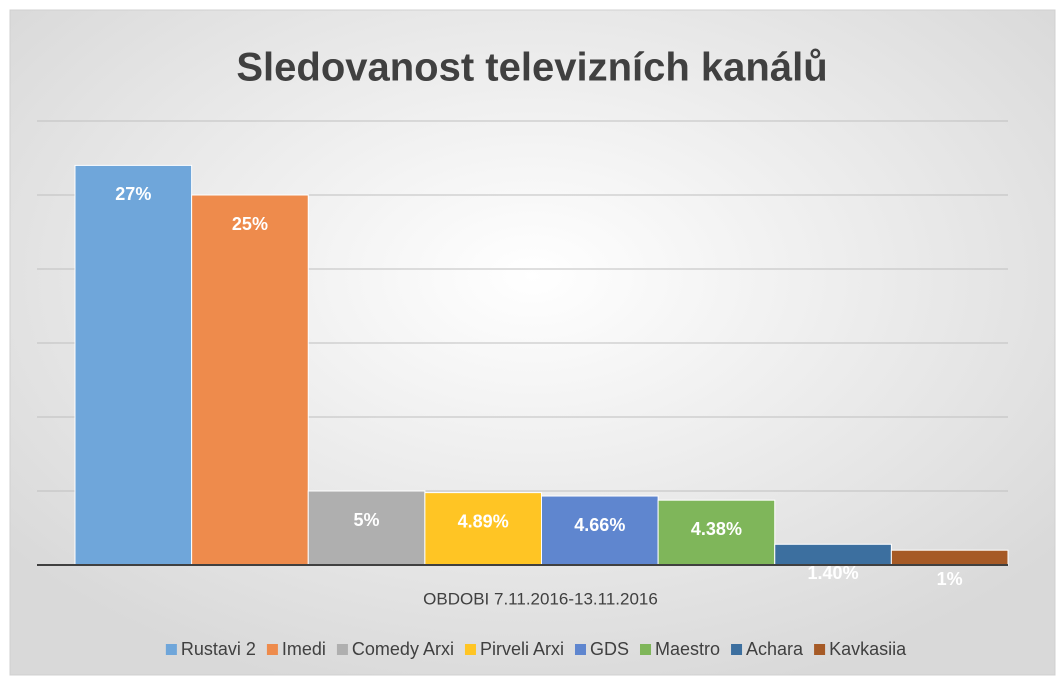  What do you see at coordinates (133, 194) in the screenshot?
I see `data-label: 27%` at bounding box center [133, 194].